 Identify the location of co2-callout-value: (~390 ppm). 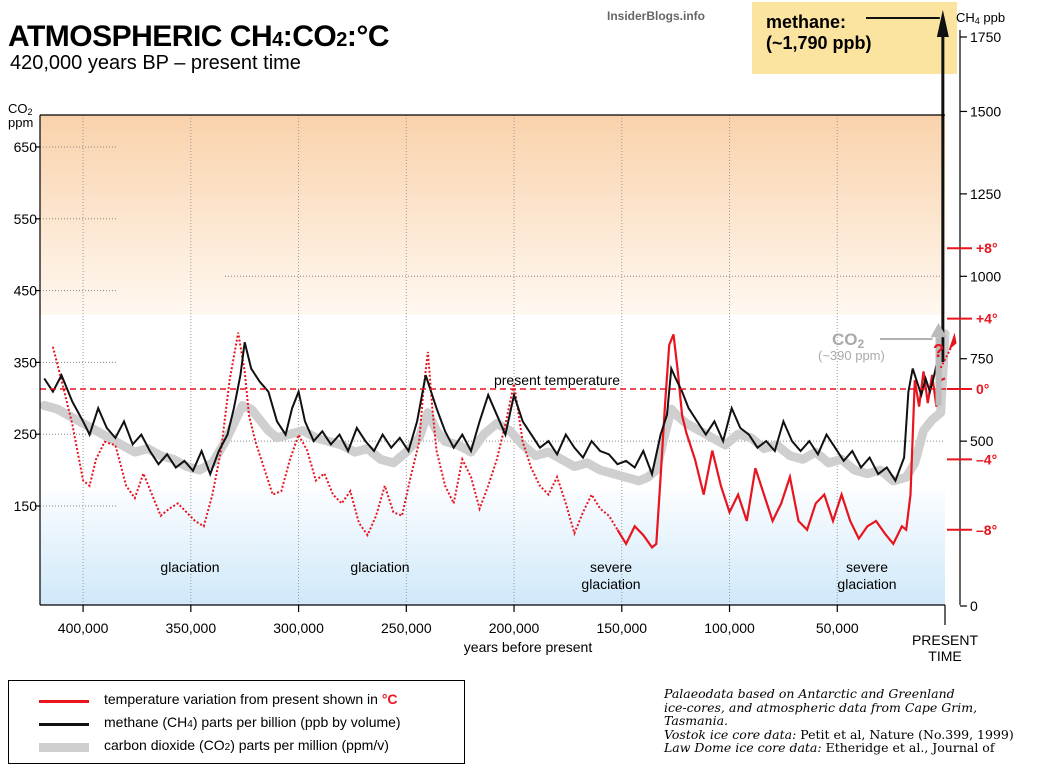
(851, 355).